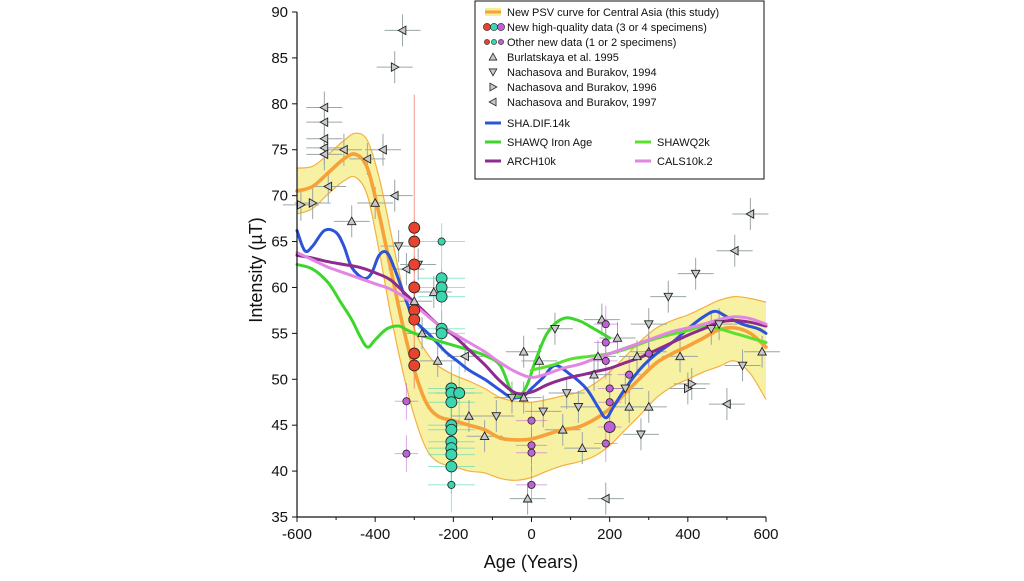 The image size is (1024, 581). What do you see at coordinates (279, 242) in the screenshot?
I see `y-tick-label: 65` at bounding box center [279, 242].